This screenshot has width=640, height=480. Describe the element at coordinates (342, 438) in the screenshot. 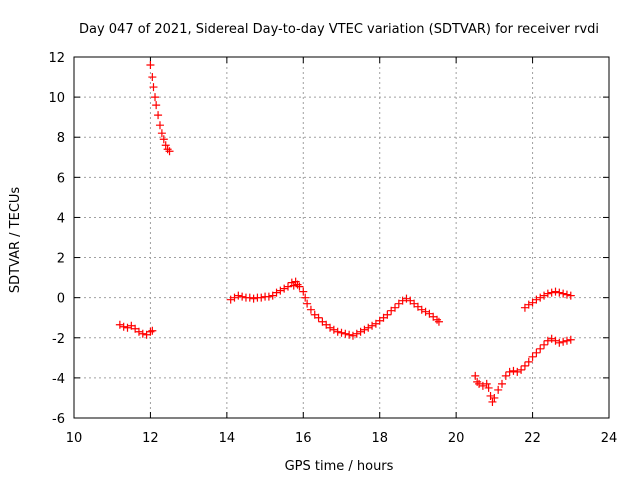

I see `x-axis-tick-labels: 10 12 14 16 18 20 22 24` at that location.